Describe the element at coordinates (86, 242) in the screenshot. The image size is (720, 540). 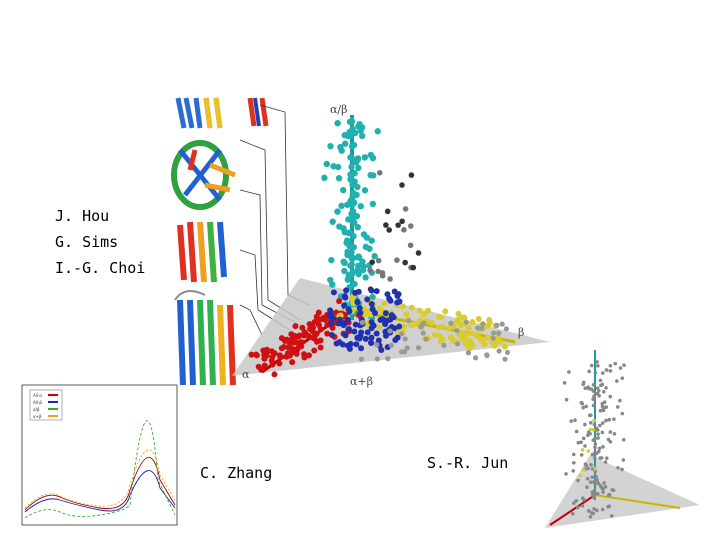
I see `author-name: G. Sims` at that location.